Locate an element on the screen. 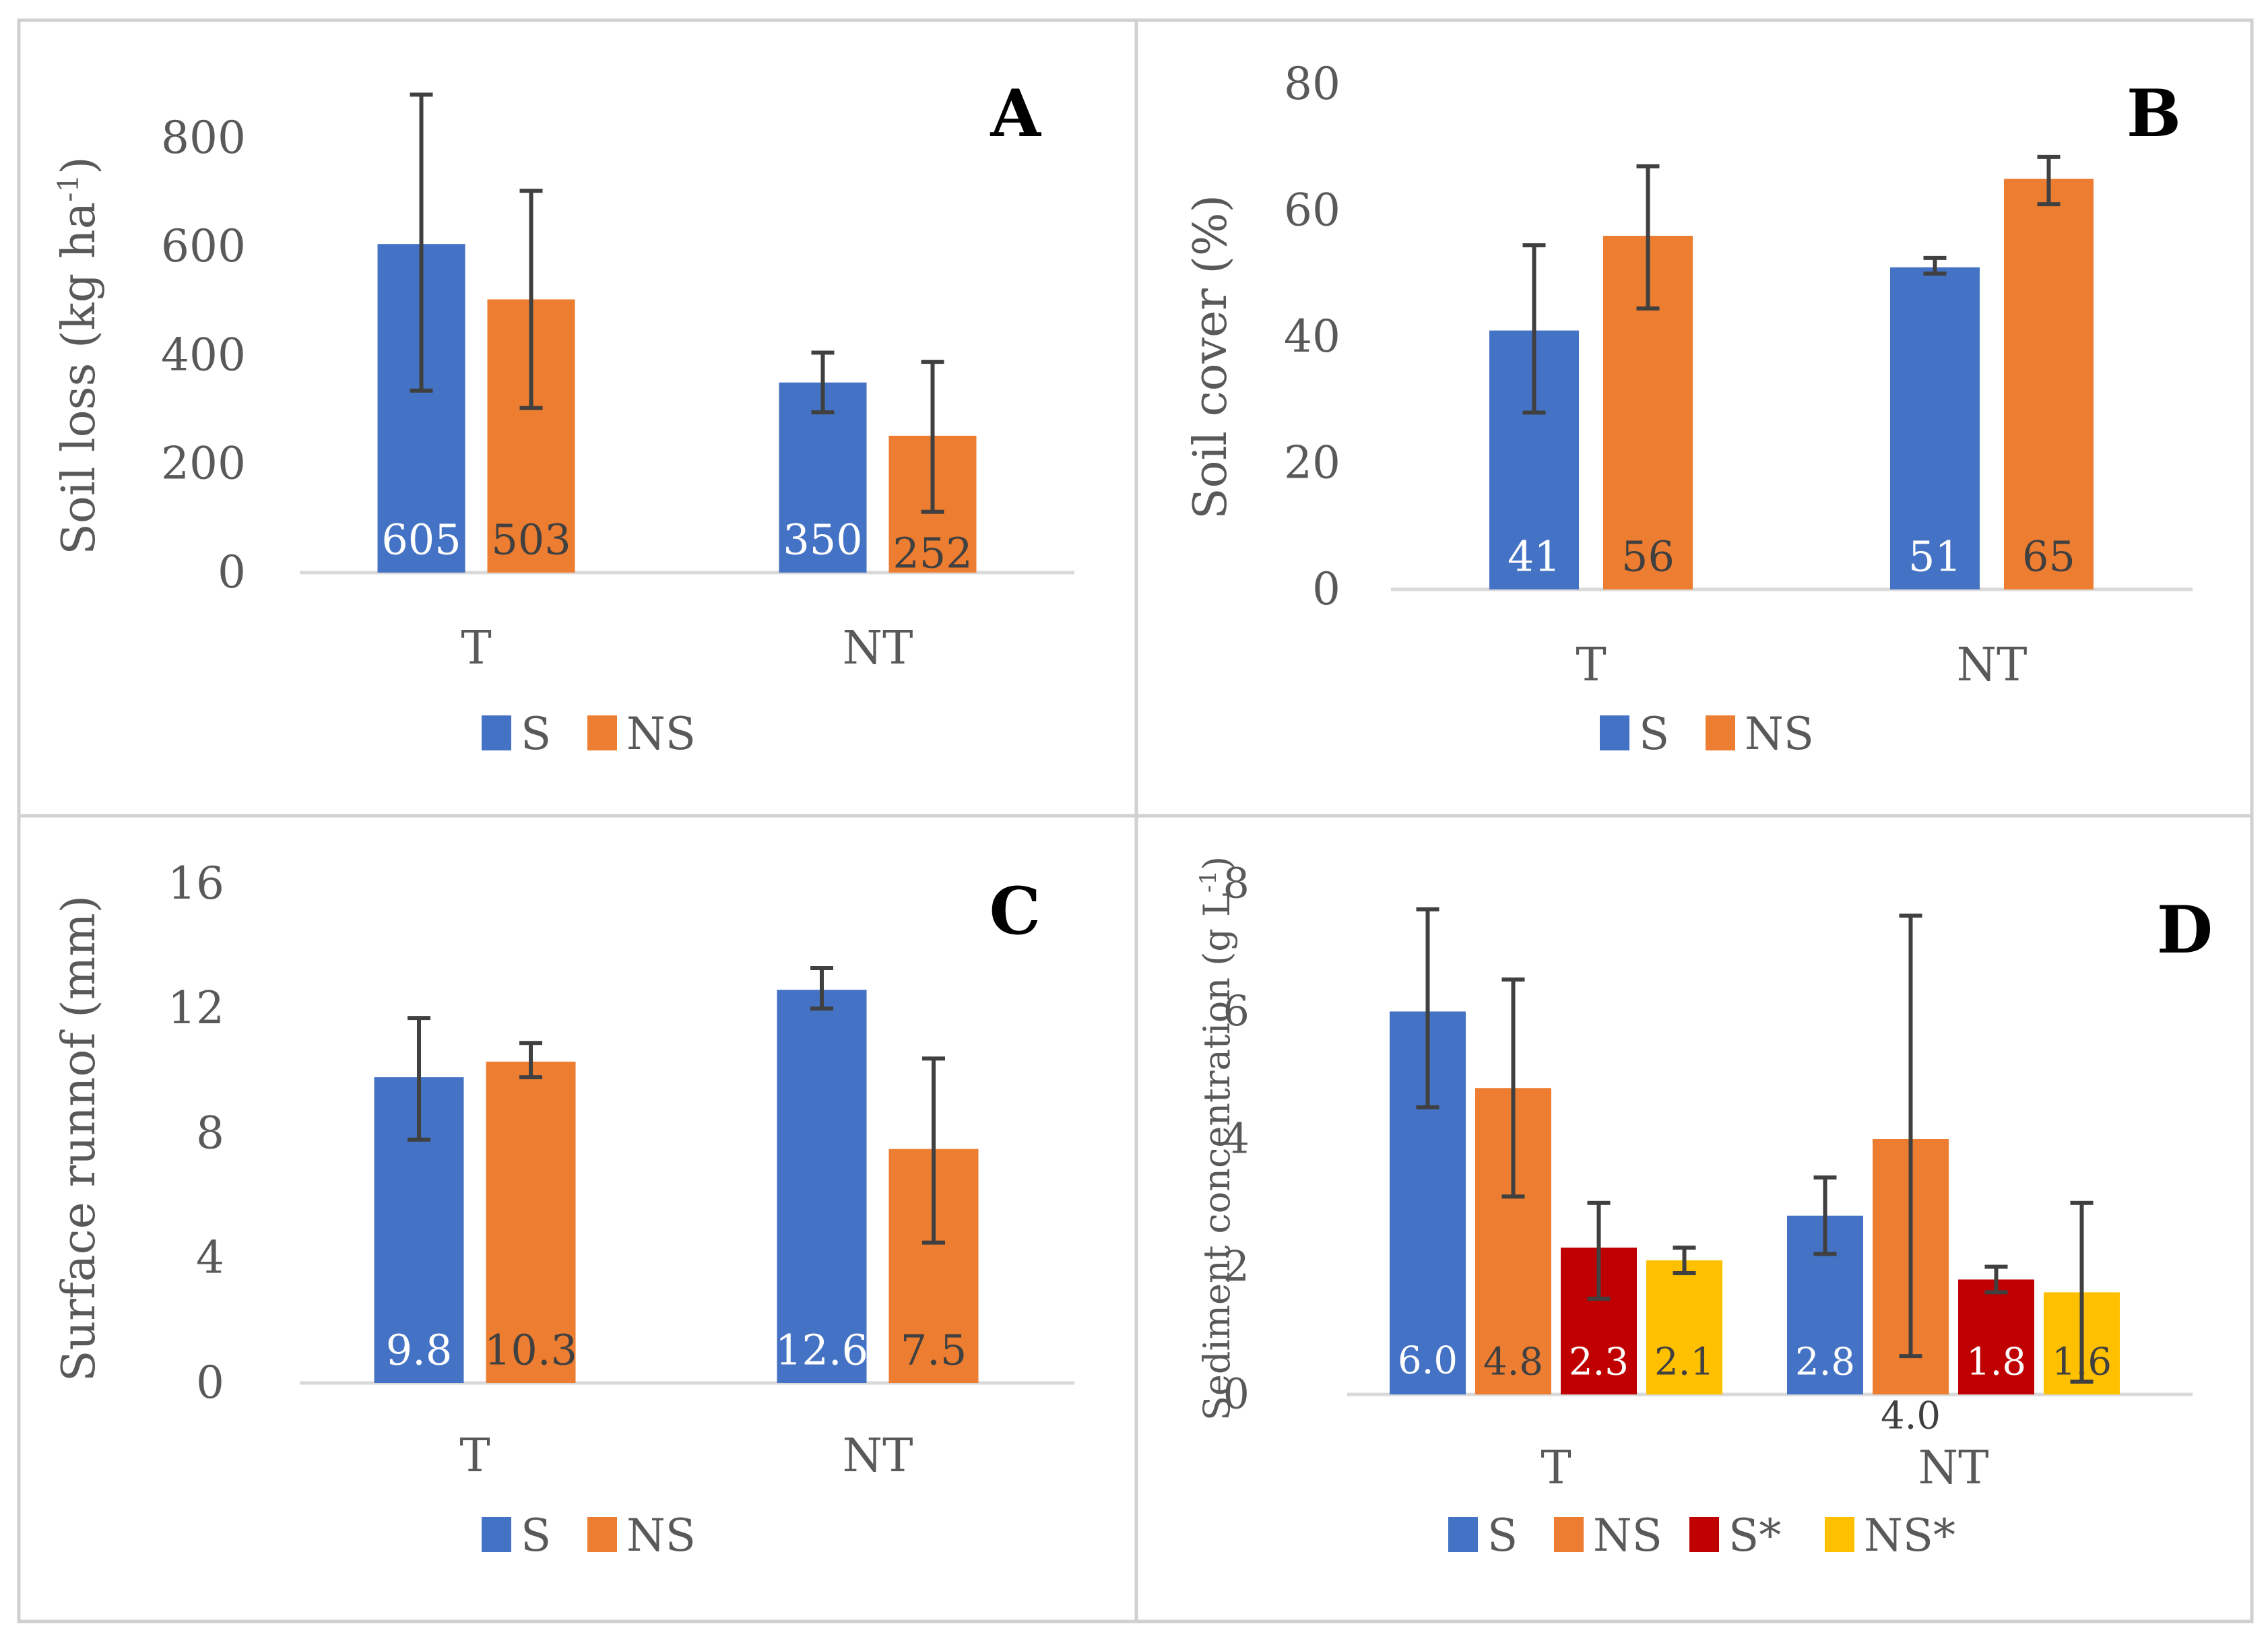  data-label: 605 is located at coordinates (421, 539).